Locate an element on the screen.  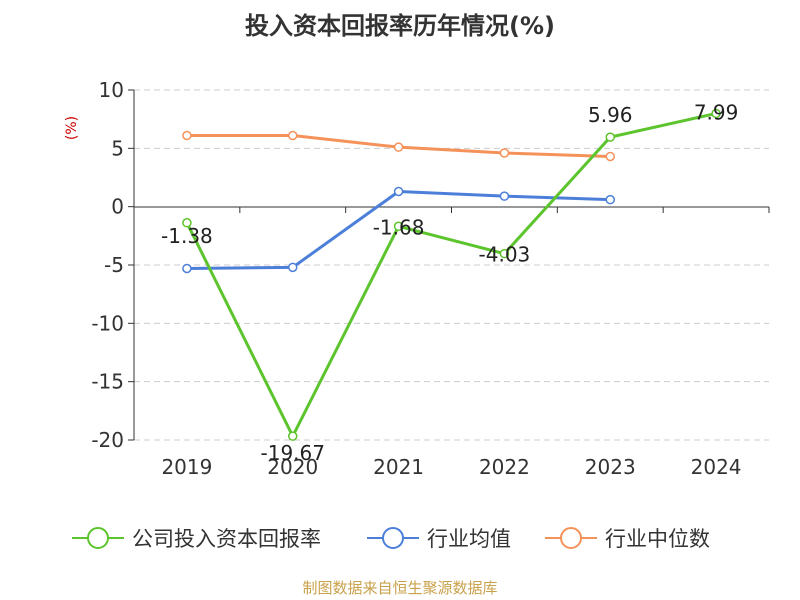
y-axis: 10 5 0 -5 -10 -15 -20 is located at coordinates (113, 265).